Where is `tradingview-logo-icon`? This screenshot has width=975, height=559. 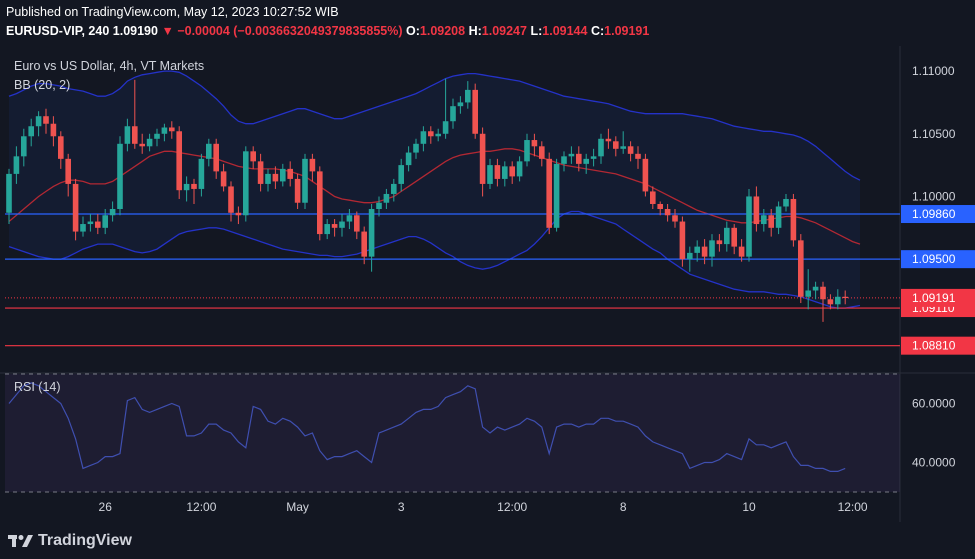 tradingview-logo-icon is located at coordinates (20, 540).